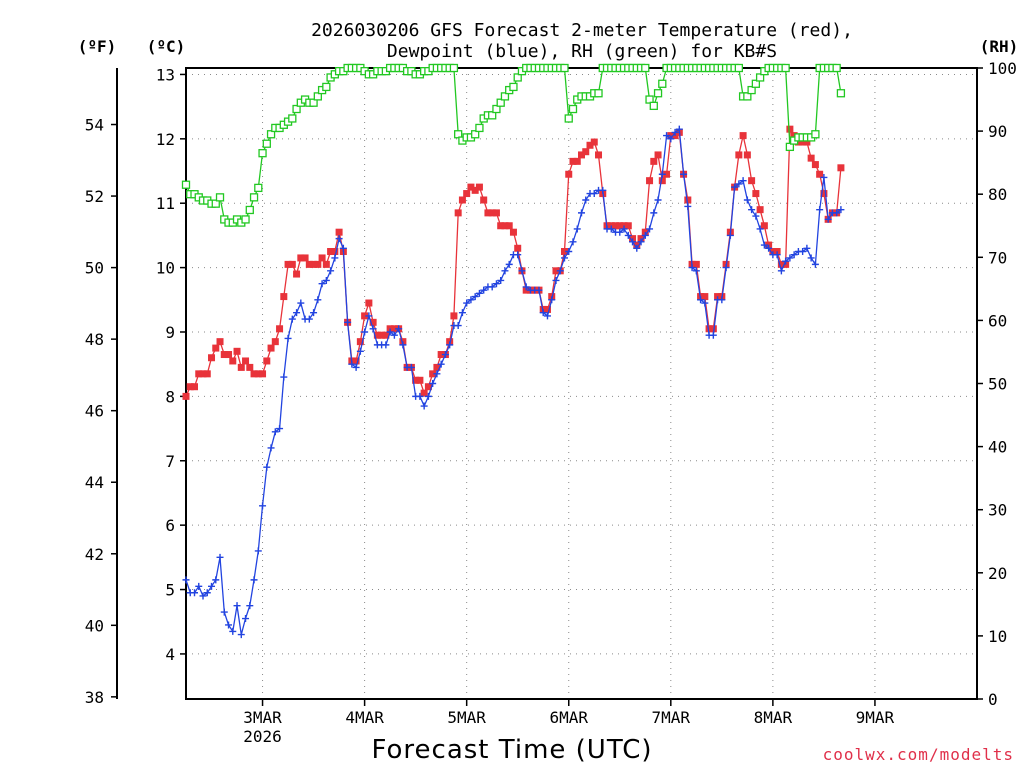  I want to click on celsius-tick-label-13: 13, so click(165, 74).